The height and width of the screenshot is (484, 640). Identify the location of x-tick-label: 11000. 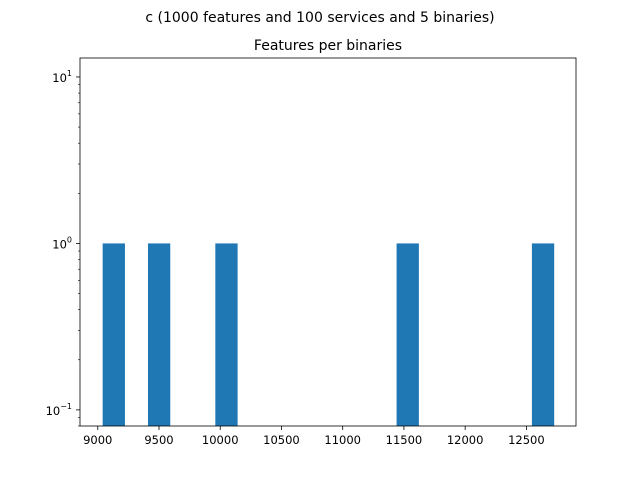
(342, 440).